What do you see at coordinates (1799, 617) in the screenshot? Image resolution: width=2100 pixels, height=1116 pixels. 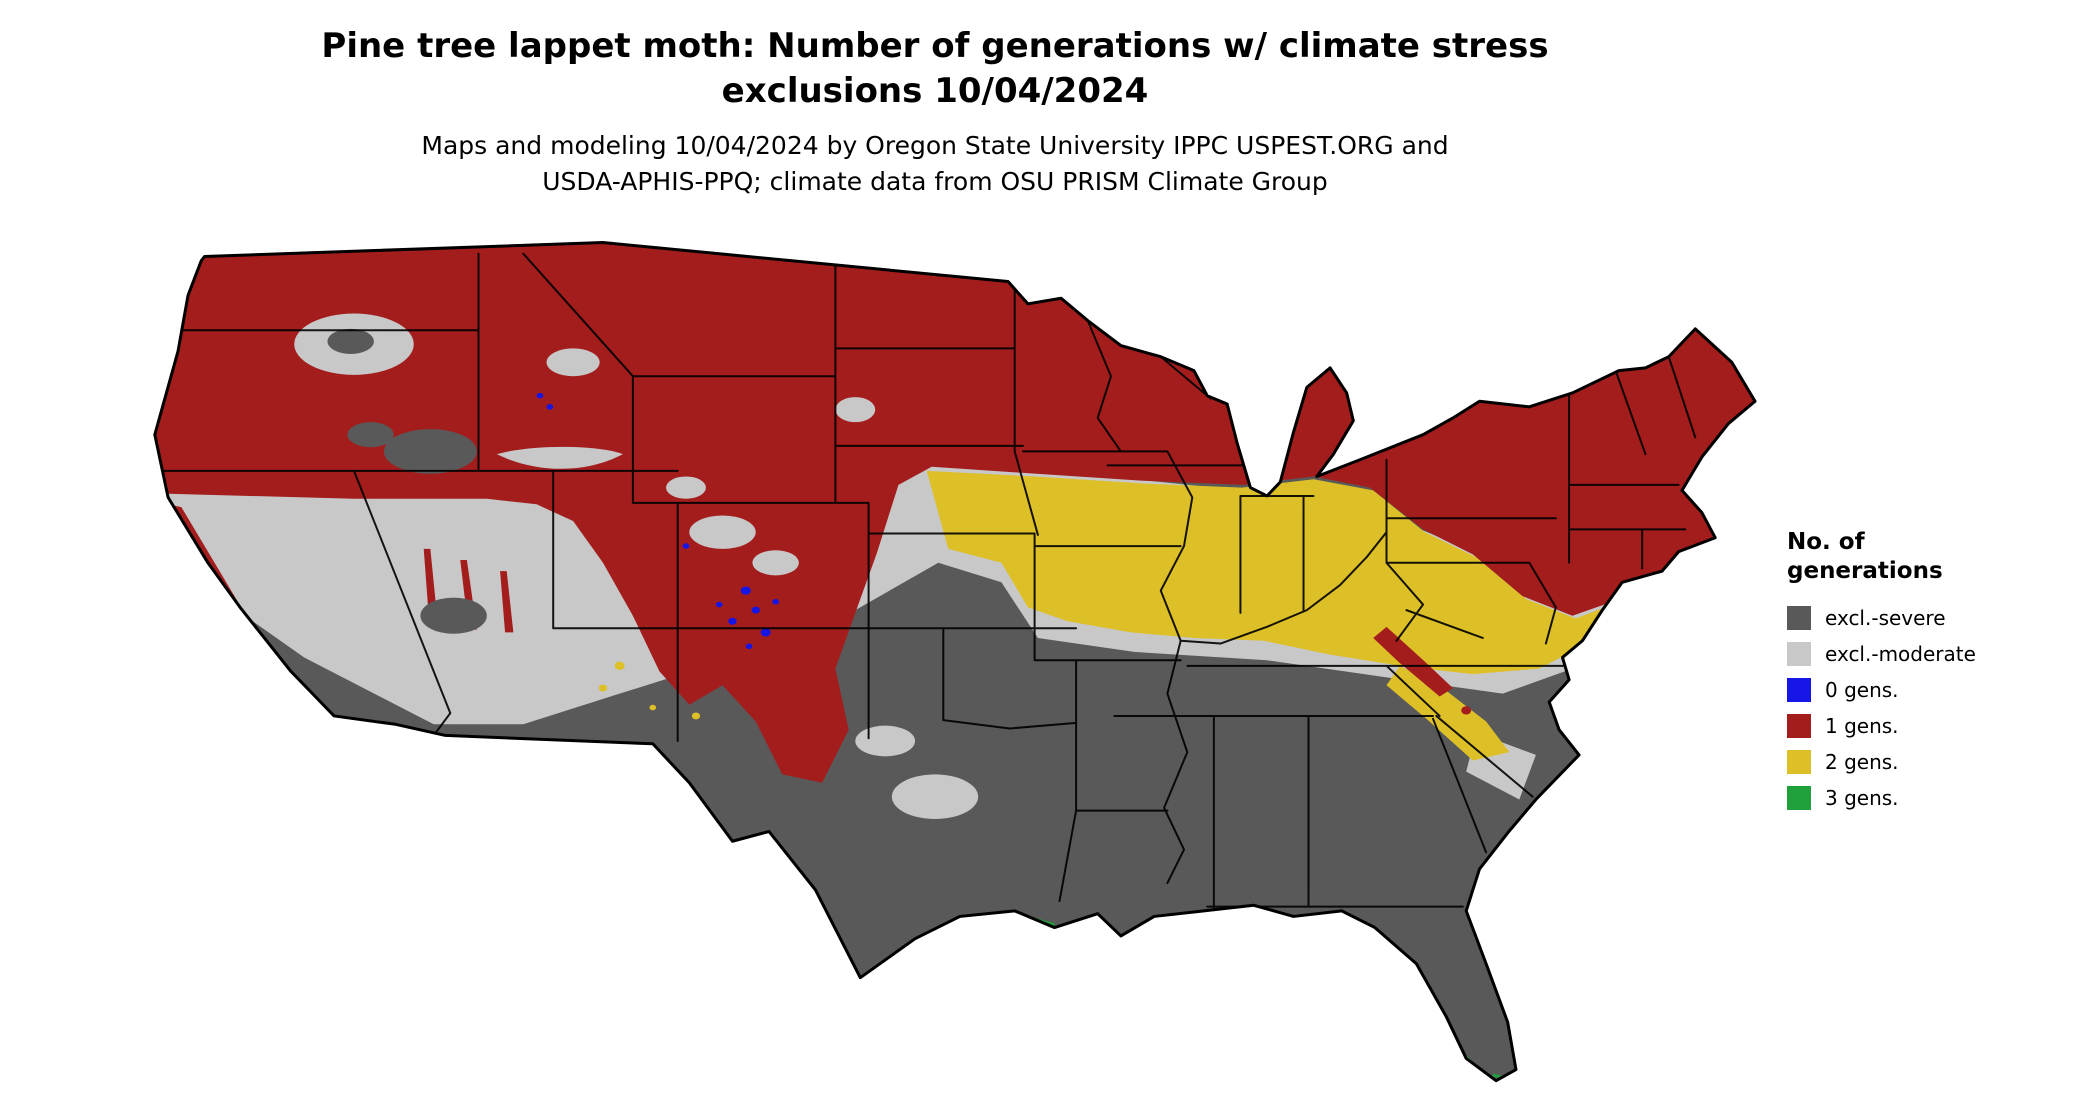 I see `legend-swatch-excl-severe` at bounding box center [1799, 617].